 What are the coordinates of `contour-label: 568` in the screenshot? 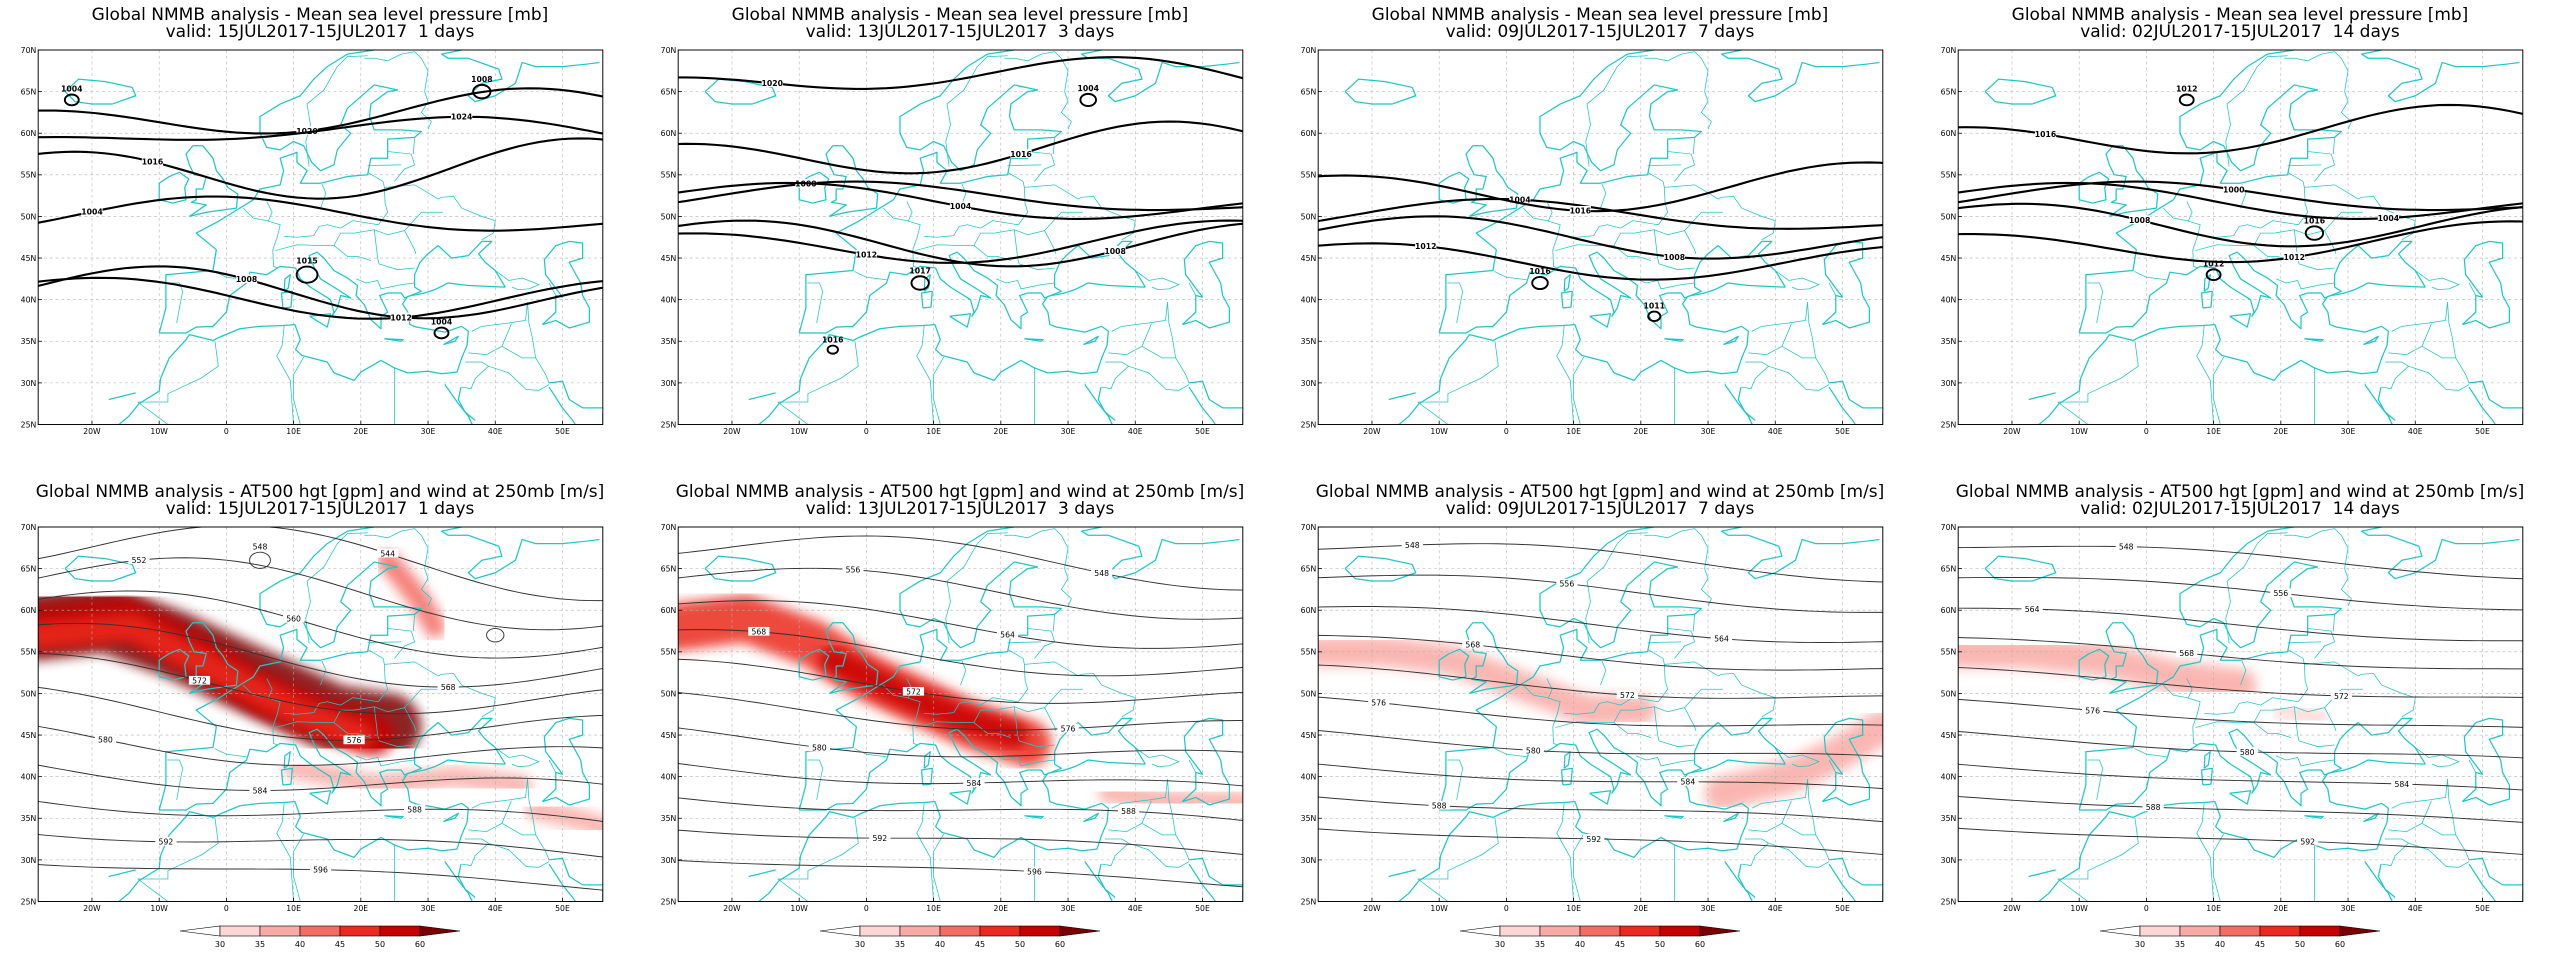 It's located at (448, 687).